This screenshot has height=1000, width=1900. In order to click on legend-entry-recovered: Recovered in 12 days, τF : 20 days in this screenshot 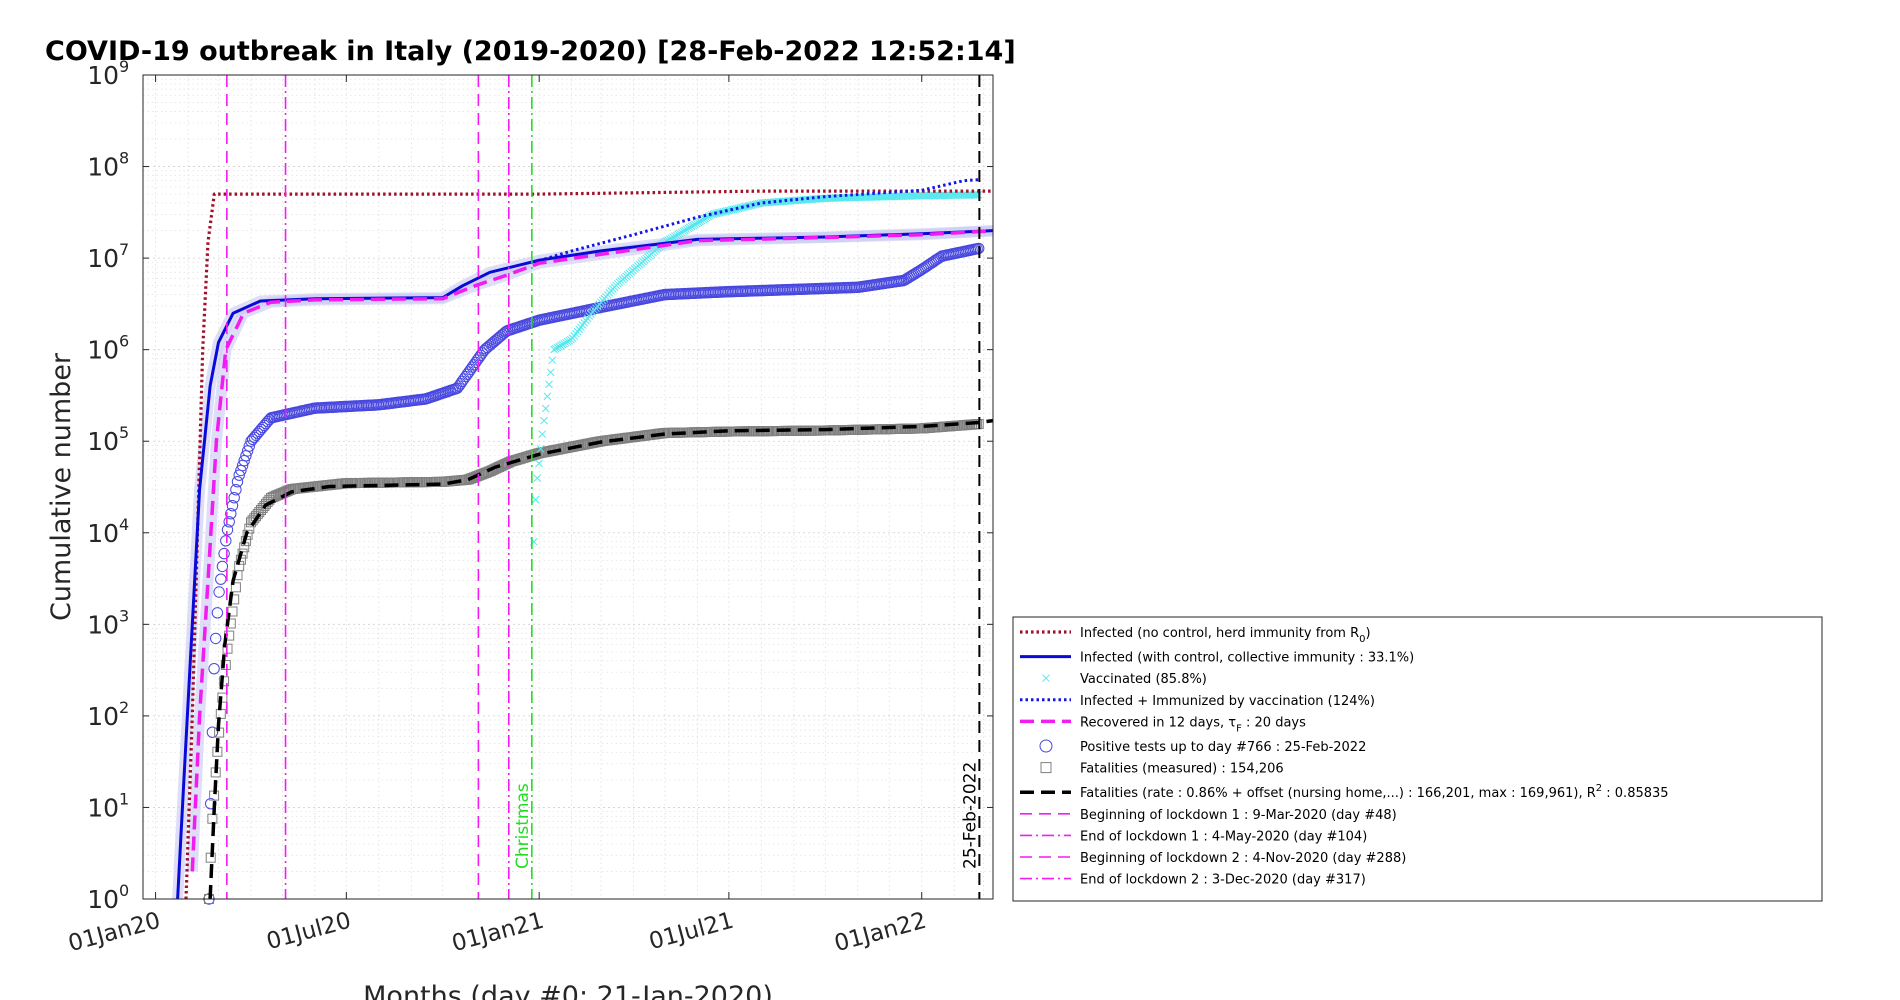, I will do `click(1163, 724)`.